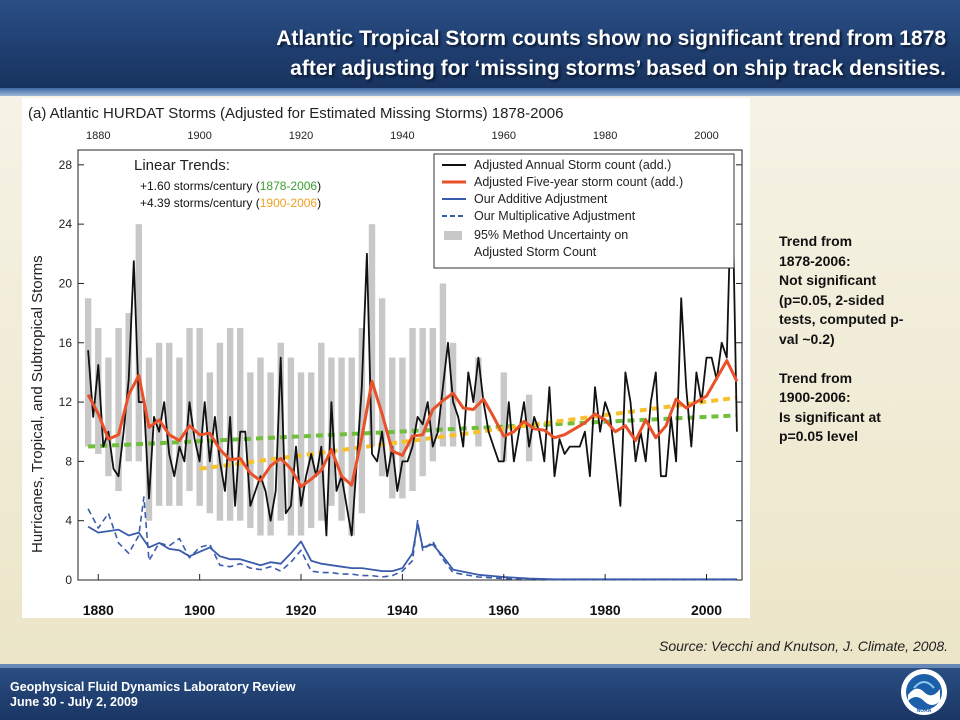 The width and height of the screenshot is (960, 720). I want to click on trend-1900-period: 1900-2006, so click(289, 203).